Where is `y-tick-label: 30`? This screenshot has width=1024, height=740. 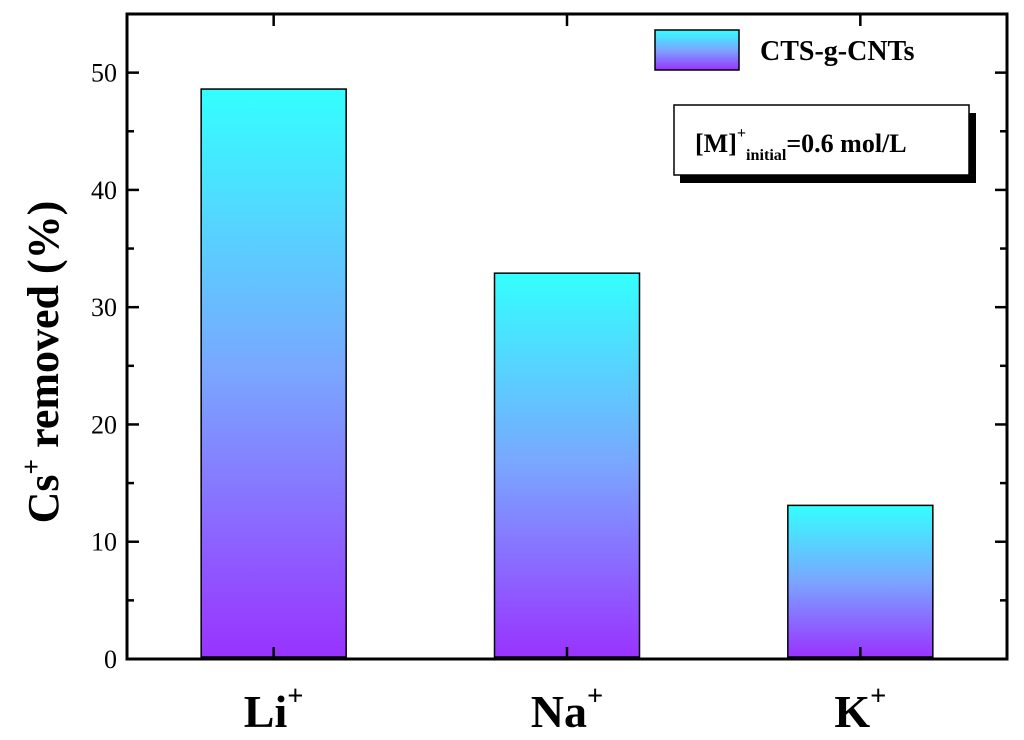 y-tick-label: 30 is located at coordinates (104, 307).